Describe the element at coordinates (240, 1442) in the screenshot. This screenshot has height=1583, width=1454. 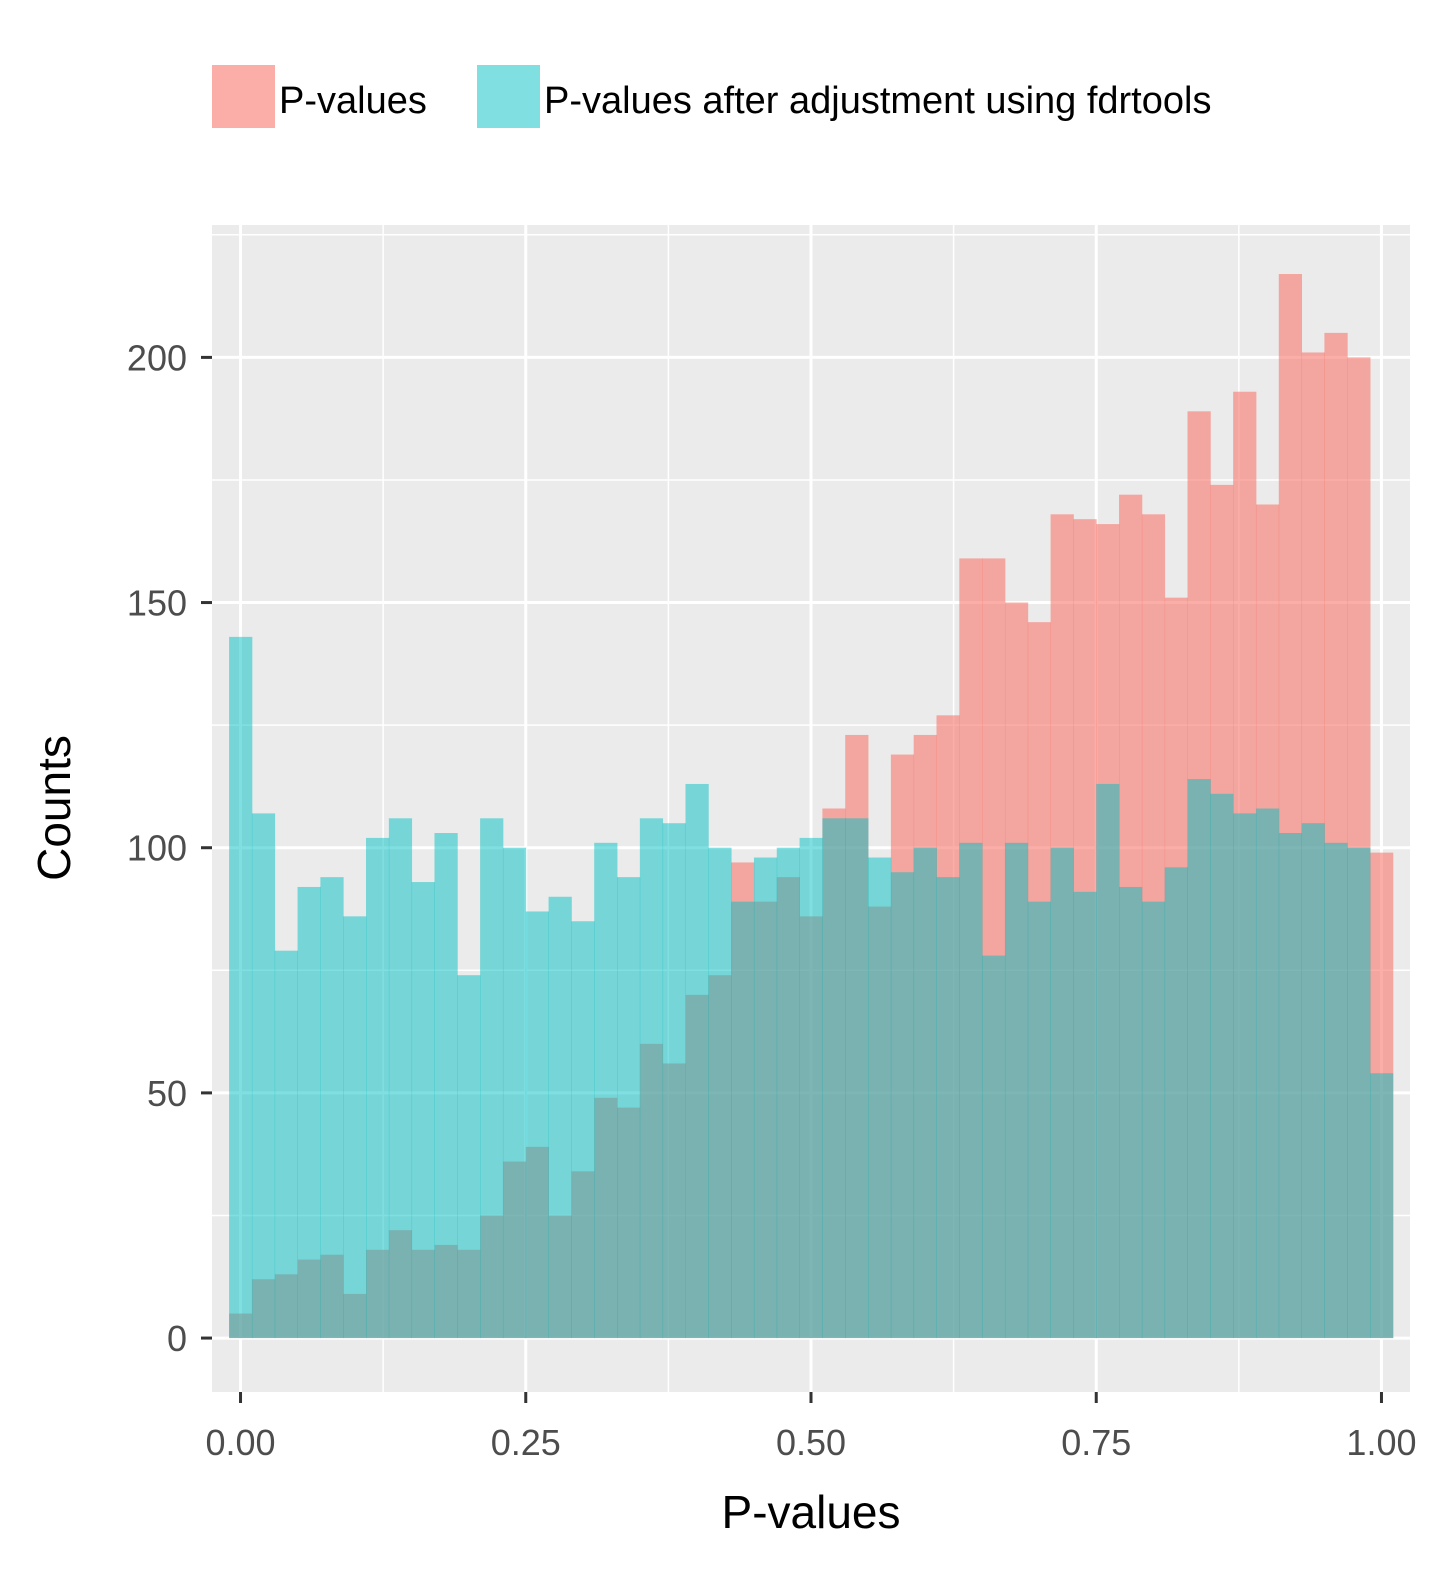
I see `x-tick-label: 0.00` at that location.